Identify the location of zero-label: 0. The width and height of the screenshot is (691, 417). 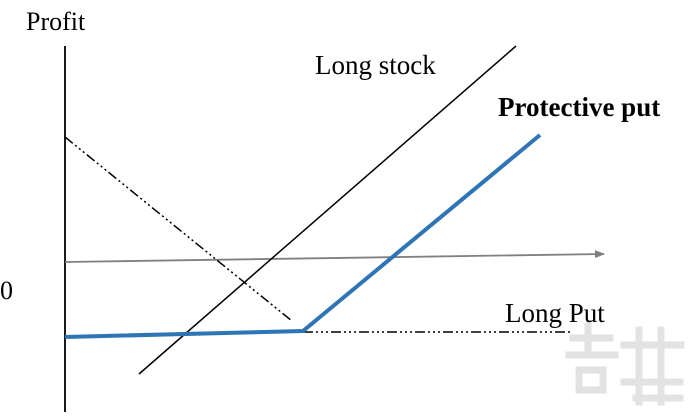
(6, 290).